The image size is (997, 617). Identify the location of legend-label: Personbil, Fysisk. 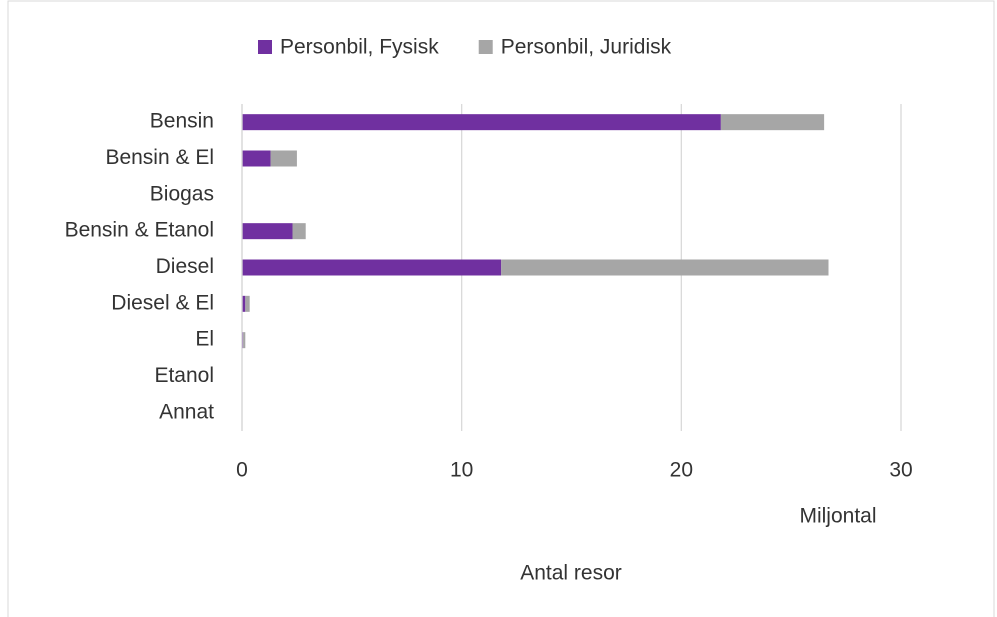
(359, 47).